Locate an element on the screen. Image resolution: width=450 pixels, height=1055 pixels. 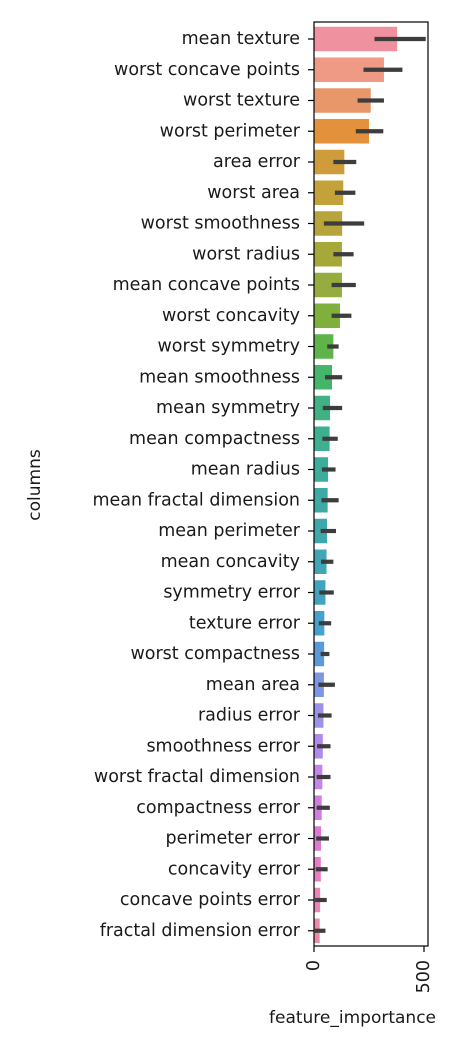
y-tick-label: mean concave points is located at coordinates (206, 285).